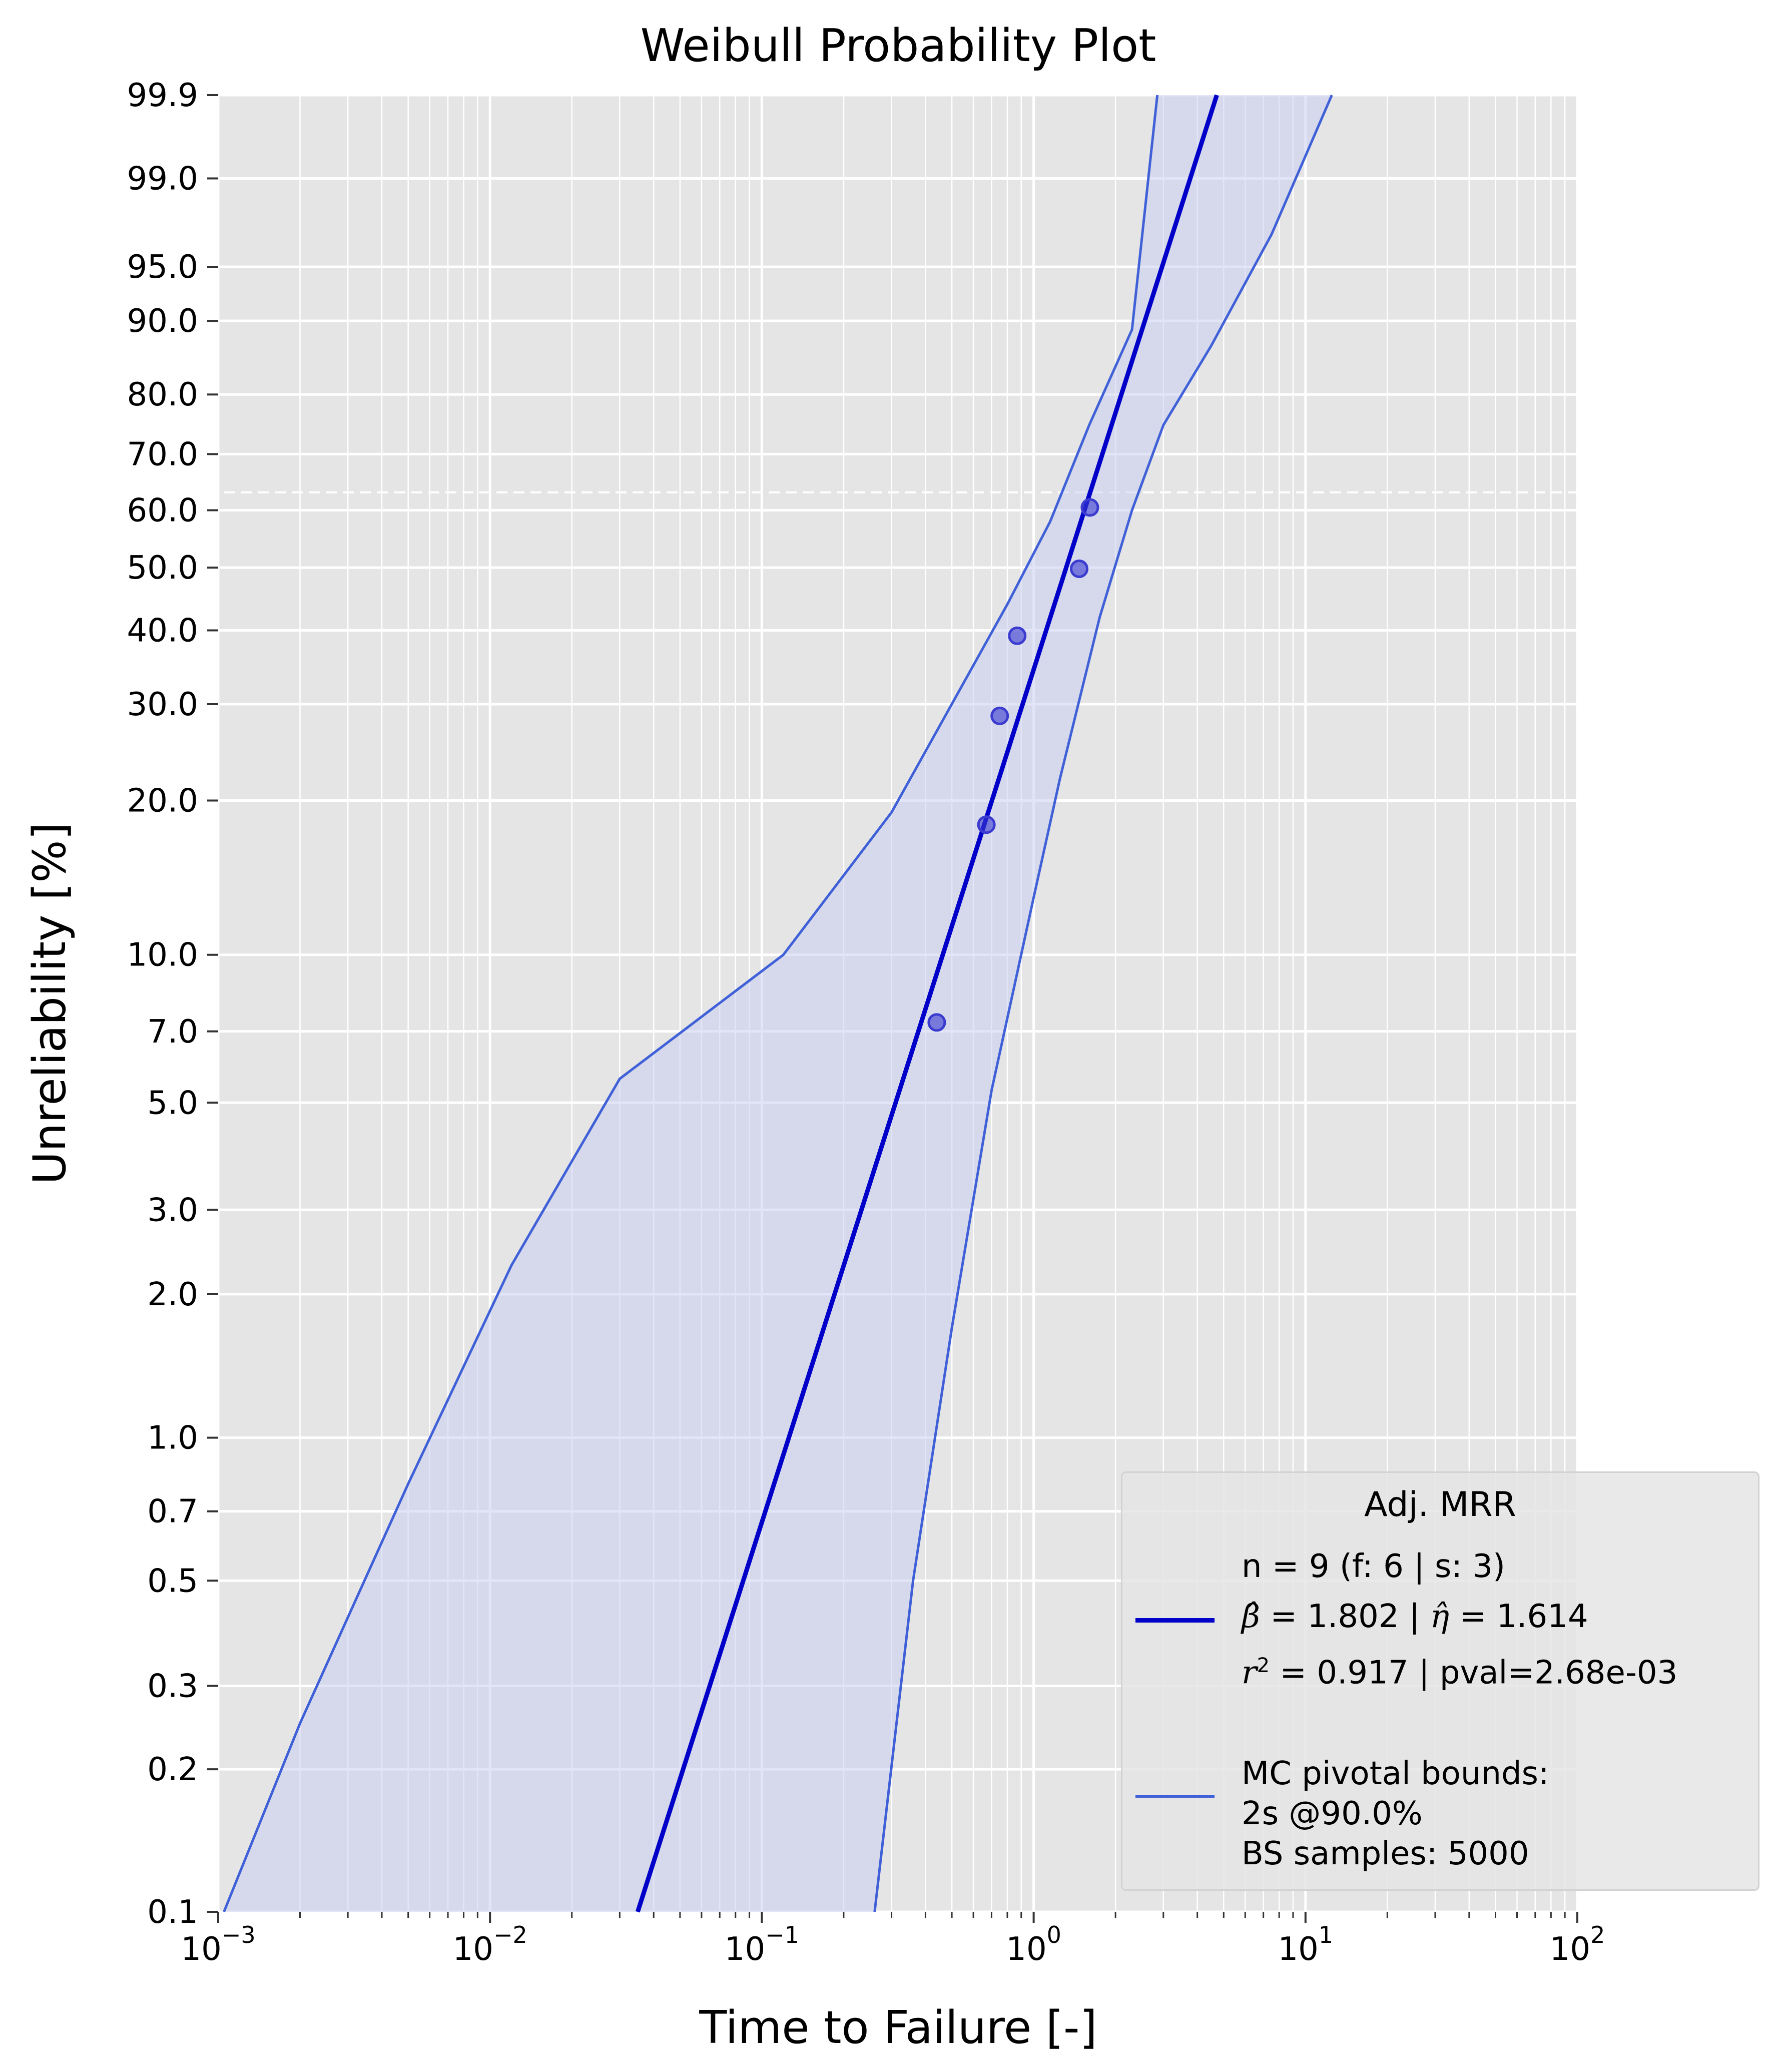  I want to click on x-tick-label: 10⁻², so click(490, 1944).